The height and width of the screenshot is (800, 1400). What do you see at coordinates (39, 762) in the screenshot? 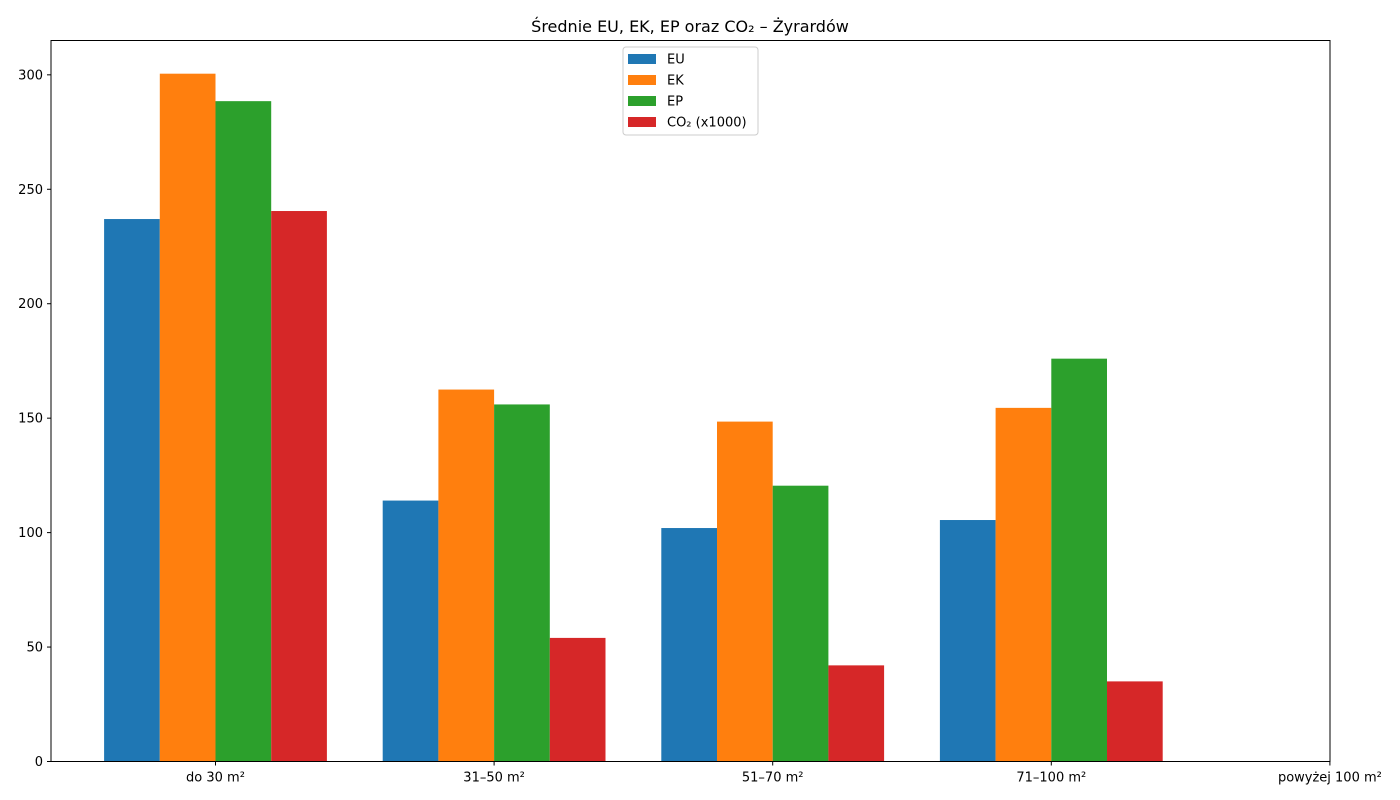
I see `y-tick-label: 0` at bounding box center [39, 762].